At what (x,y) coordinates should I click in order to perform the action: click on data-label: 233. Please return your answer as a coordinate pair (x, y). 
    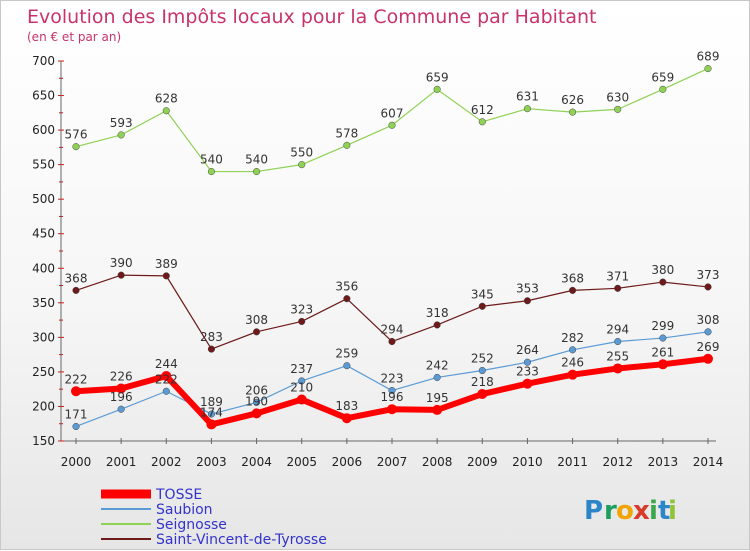
    Looking at the image, I should click on (527, 372).